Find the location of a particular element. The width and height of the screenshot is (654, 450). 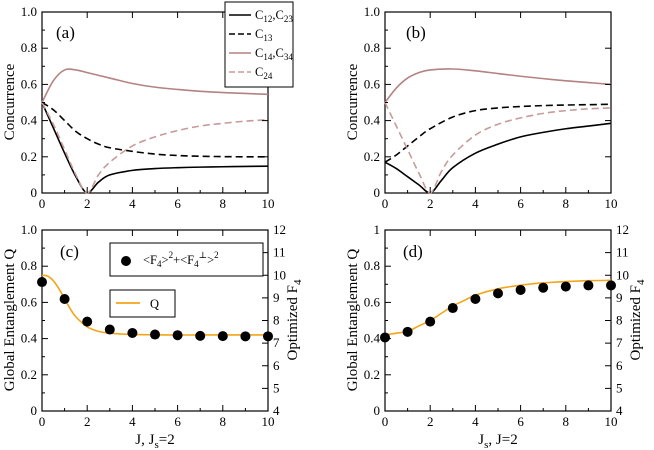

legend-label-f4: <F4>2+<F4⊥>2 is located at coordinates (181, 259).